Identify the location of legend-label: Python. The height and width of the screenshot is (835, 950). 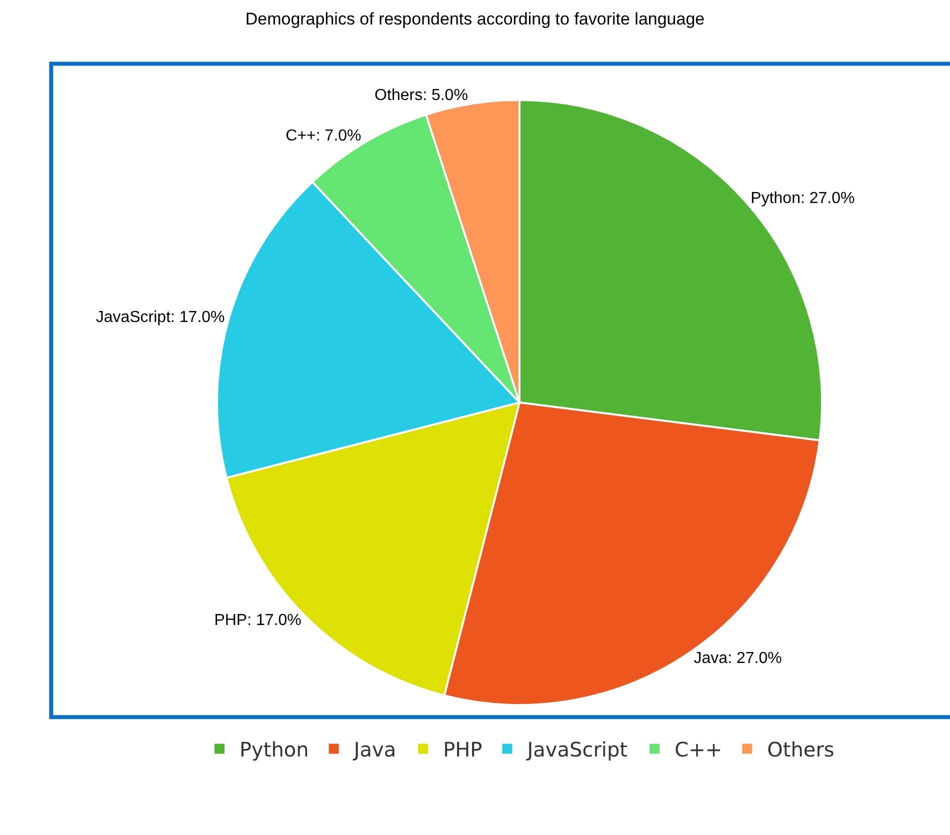
(274, 750).